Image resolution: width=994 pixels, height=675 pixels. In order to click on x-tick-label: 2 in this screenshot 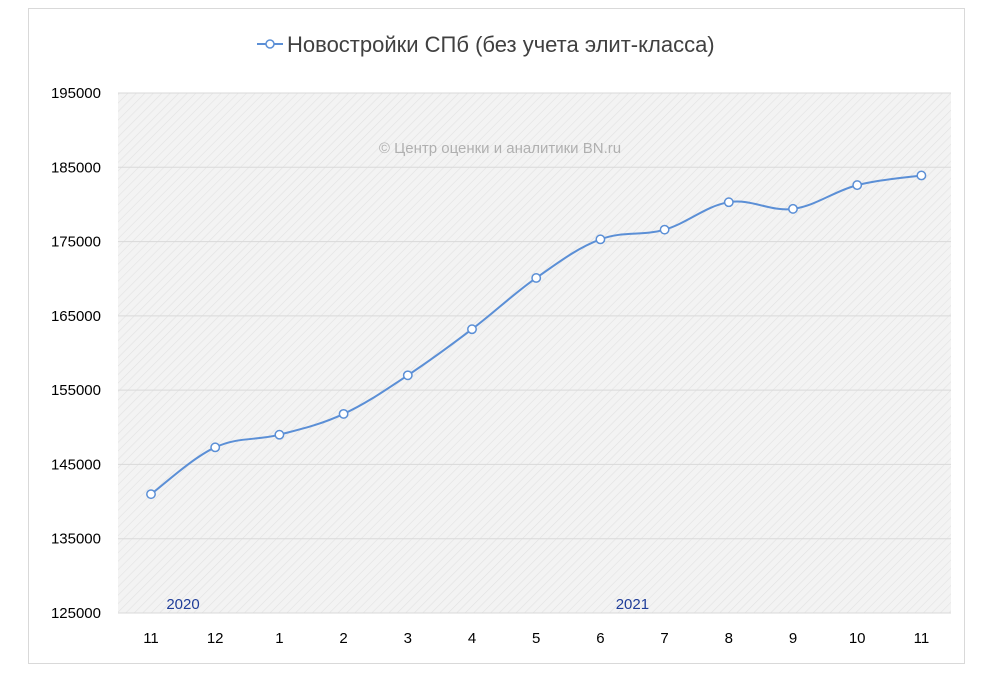, I will do `click(343, 638)`.